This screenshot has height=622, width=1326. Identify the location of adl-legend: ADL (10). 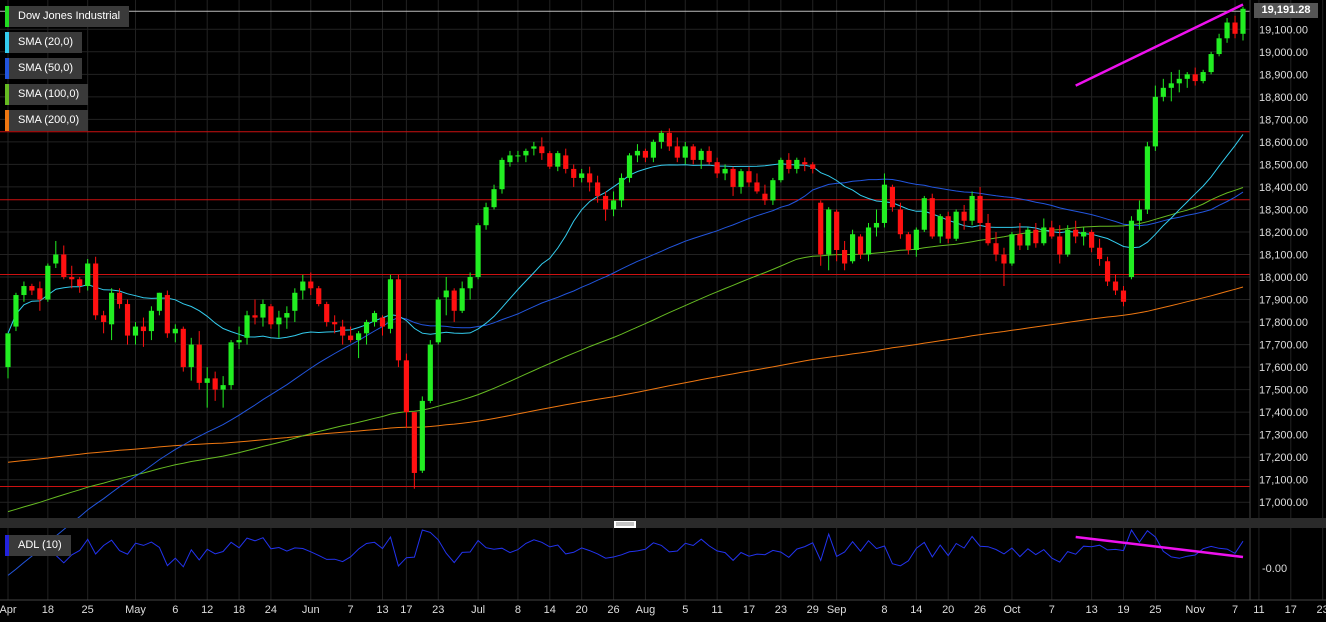
(38, 548).